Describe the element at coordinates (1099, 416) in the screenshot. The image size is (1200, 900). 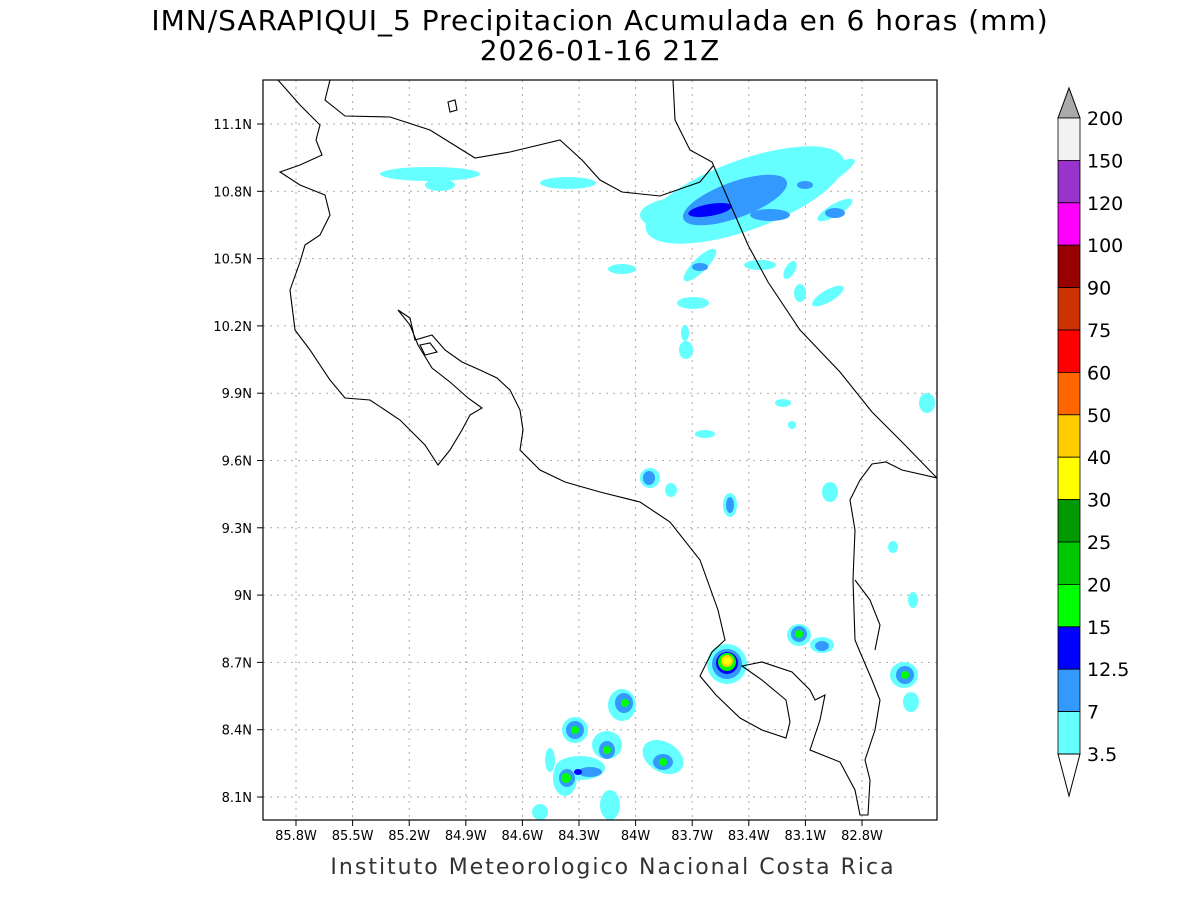
I see `colorbar-label: 50` at that location.